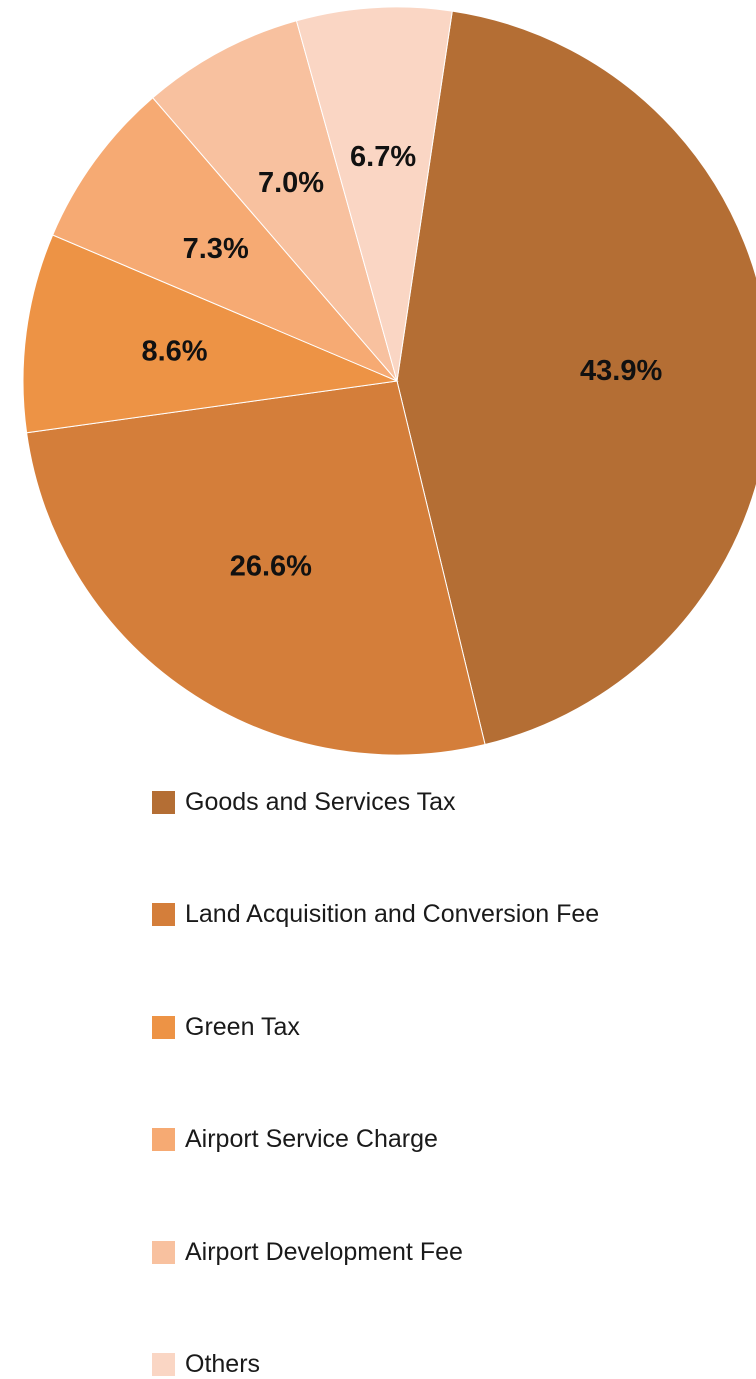 Image resolution: width=756 pixels, height=1379 pixels. I want to click on legend-item-others: Others, so click(375, 1364).